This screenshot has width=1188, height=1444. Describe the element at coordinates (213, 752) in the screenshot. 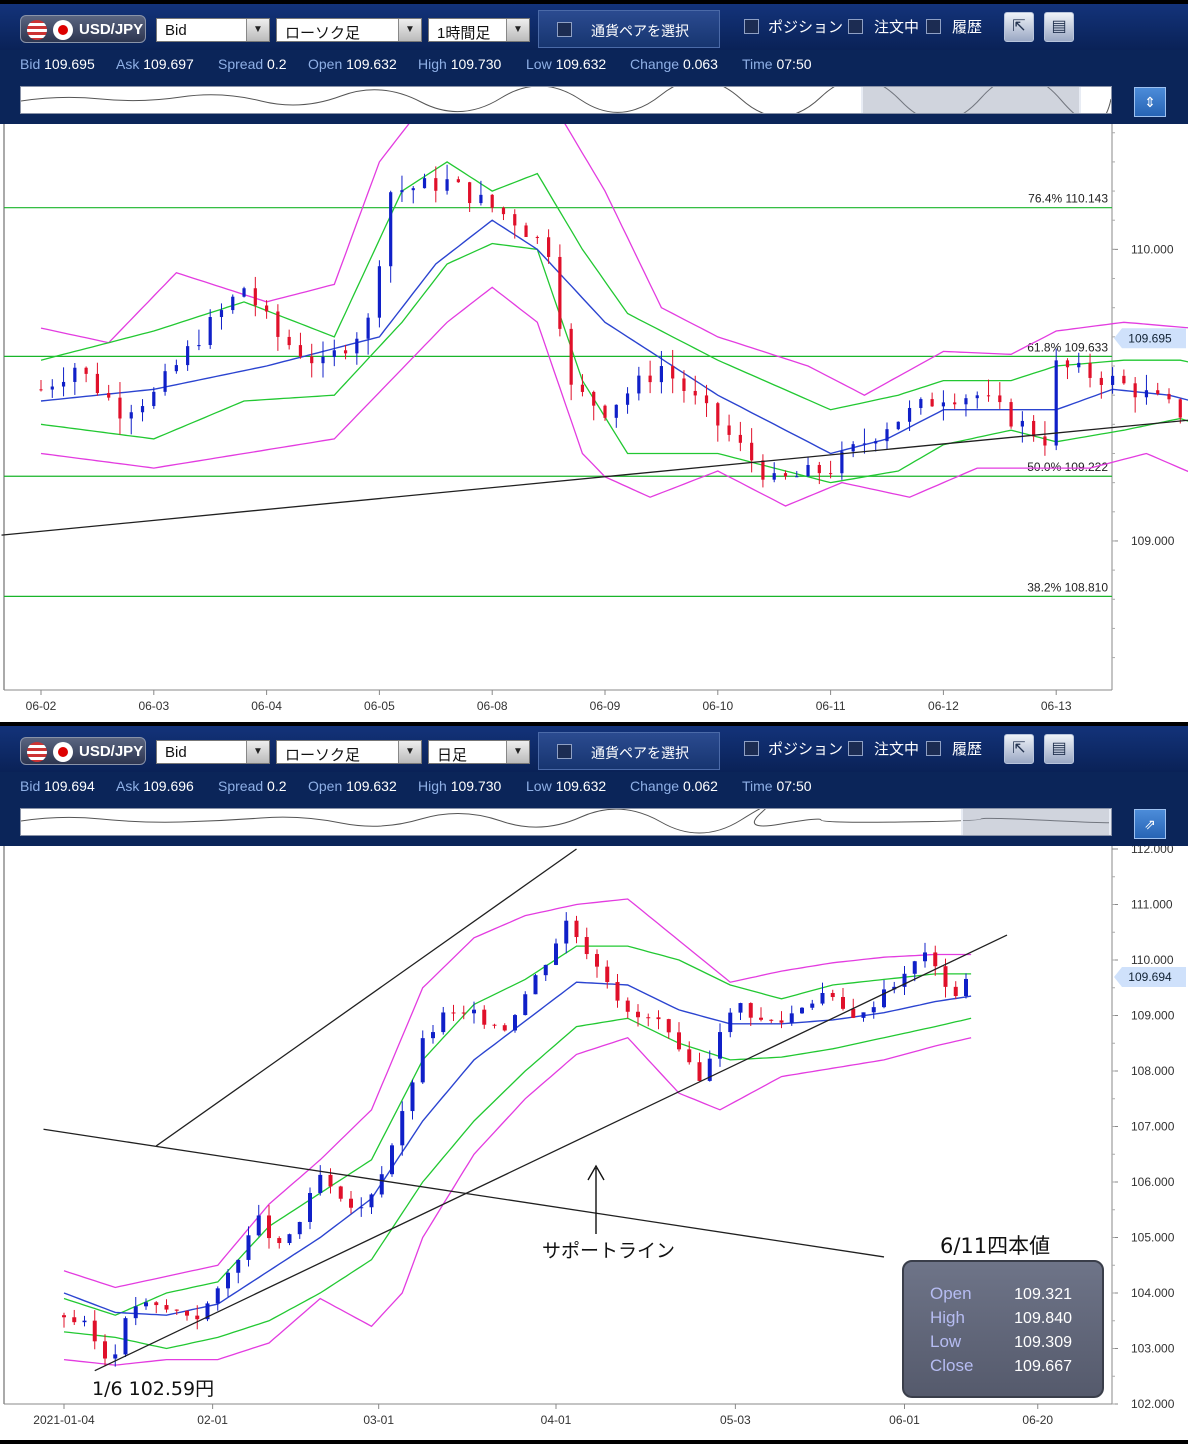

I see `bottom-price-type-select: Bid ▼` at that location.